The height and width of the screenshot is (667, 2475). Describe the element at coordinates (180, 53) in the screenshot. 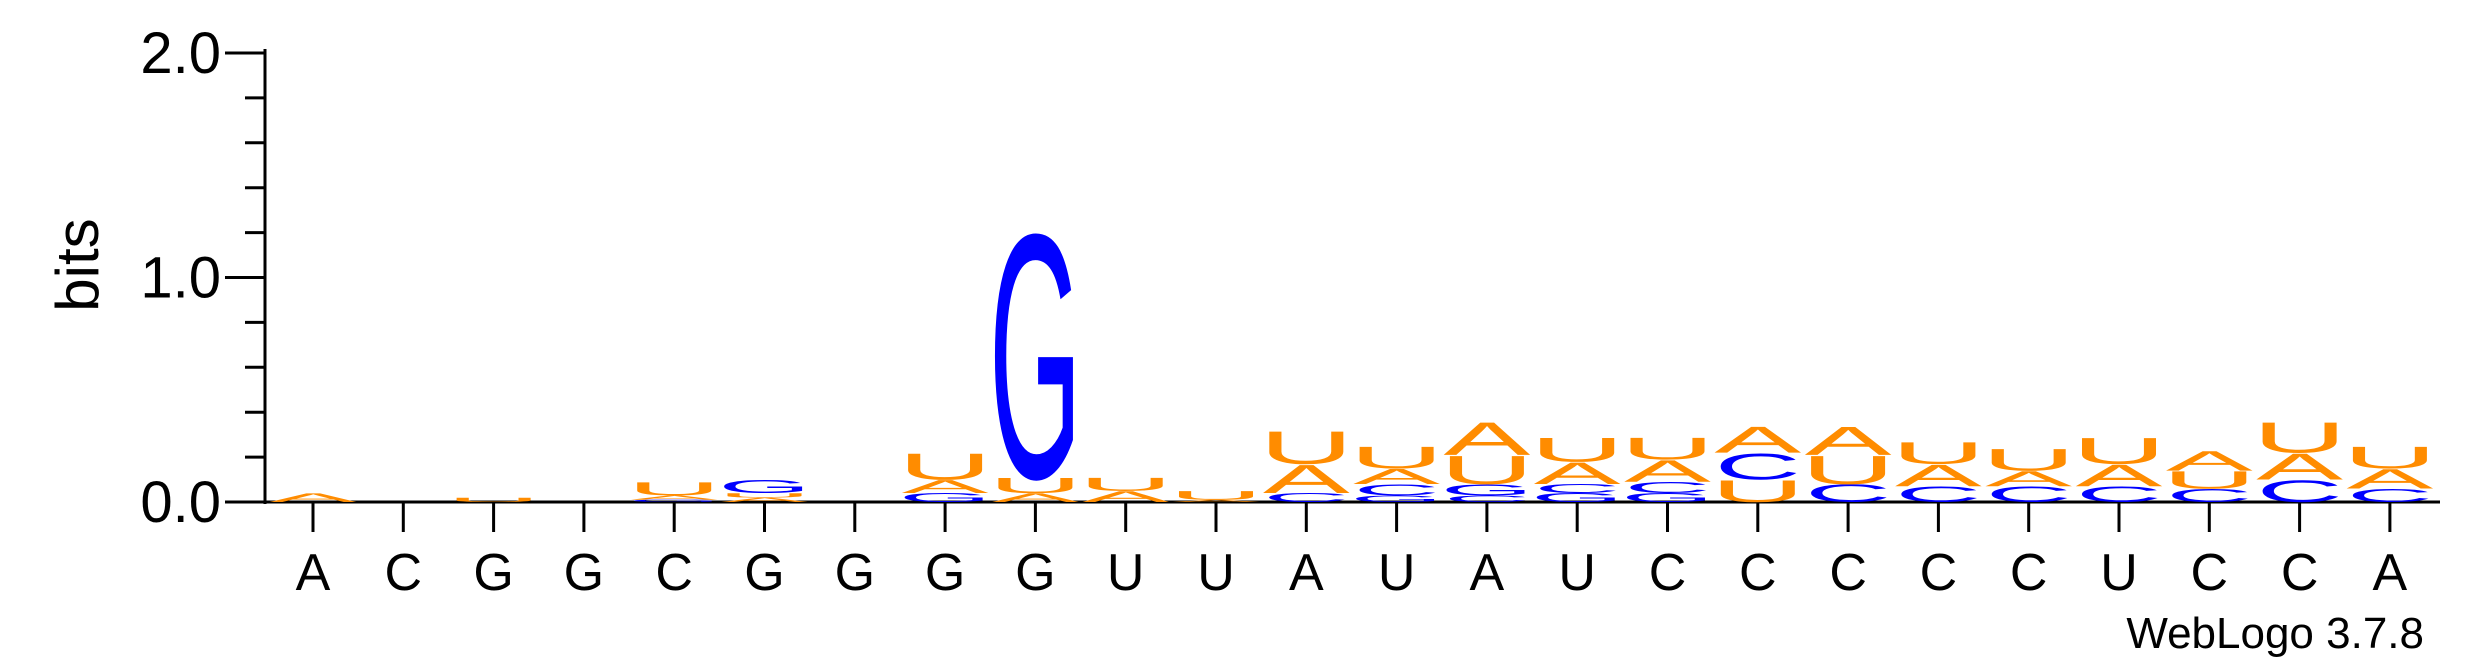

I see `y-tick-label: 2.0` at that location.